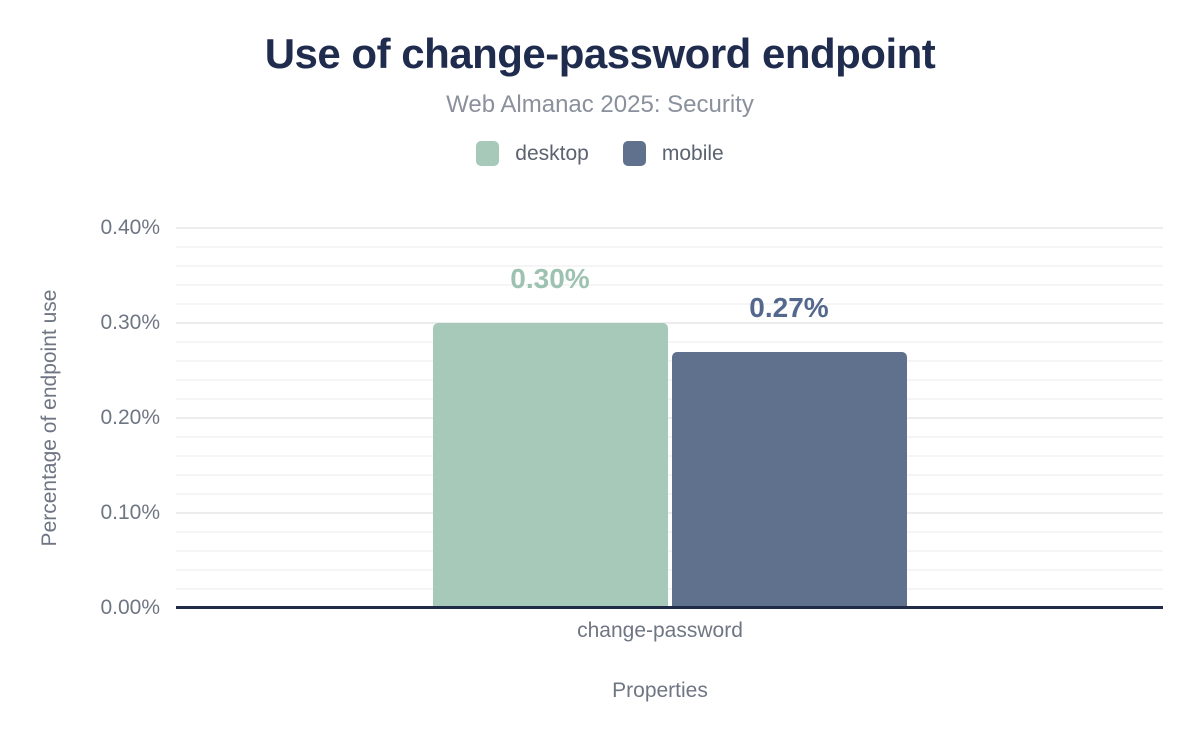 Image resolution: width=1200 pixels, height=742 pixels. Describe the element at coordinates (634, 153) in the screenshot. I see `legend-swatch-mobile` at that location.